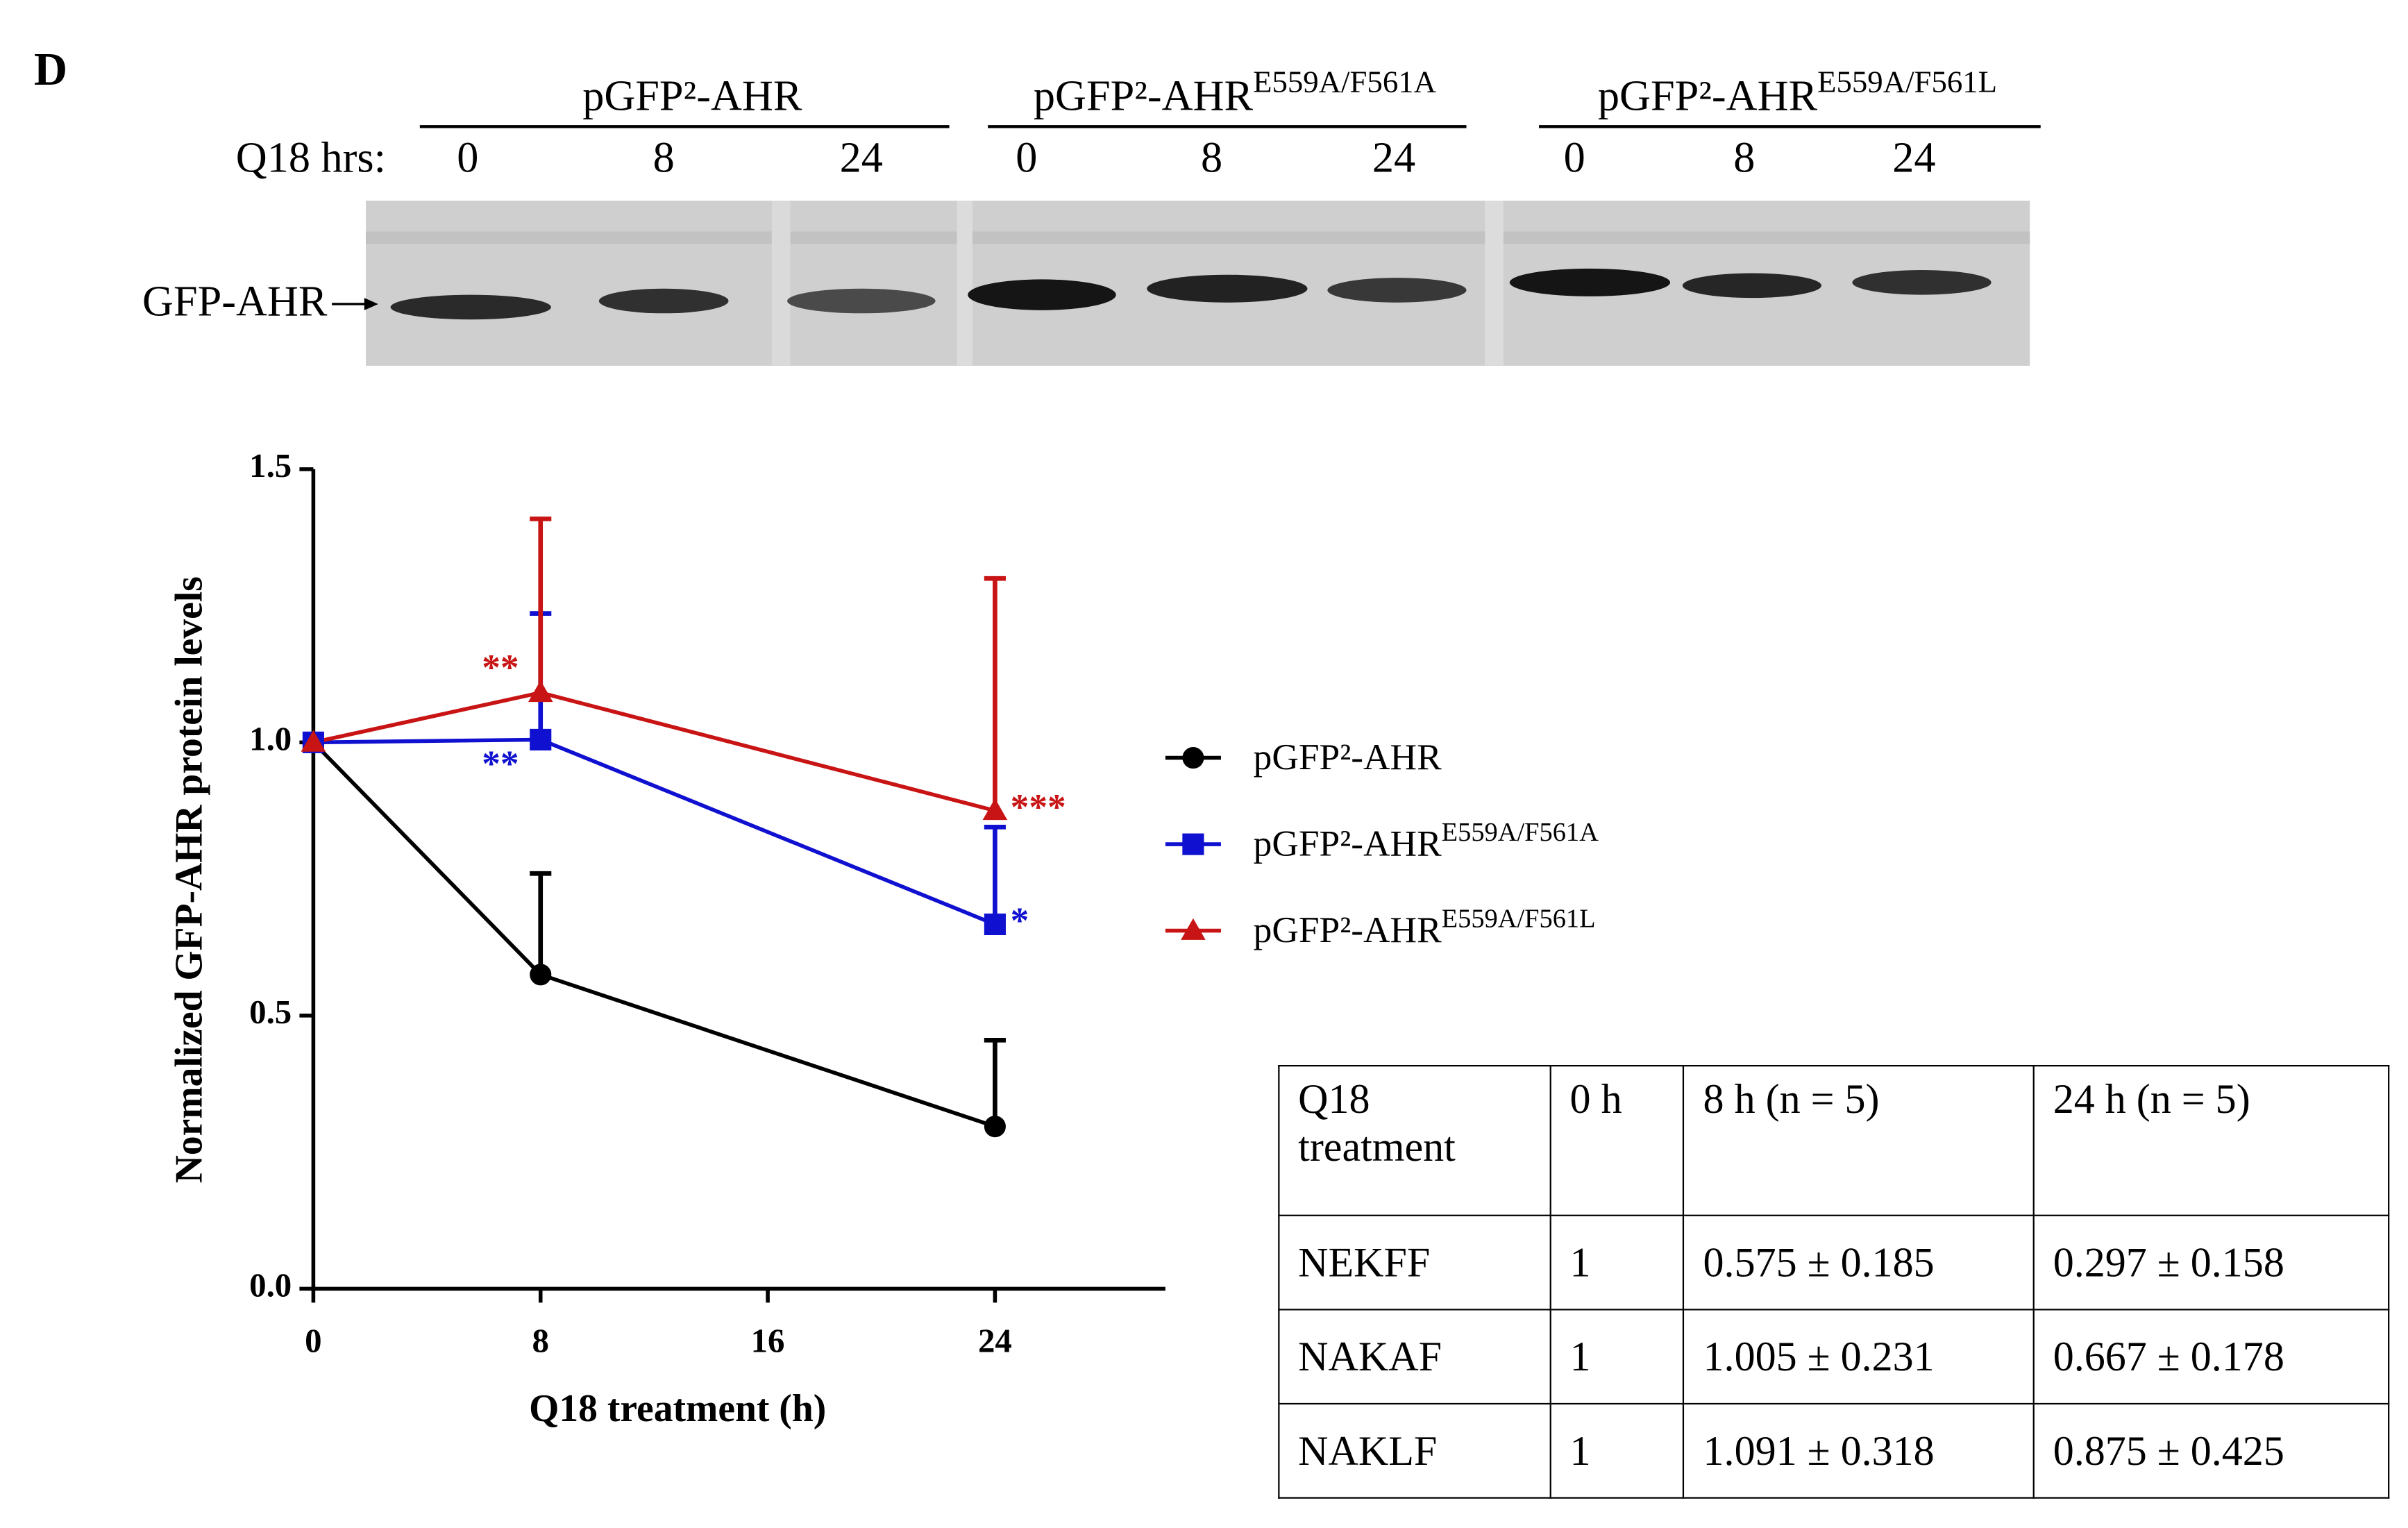  I want to click on table-cell: NAKAF, so click(1414, 1357).